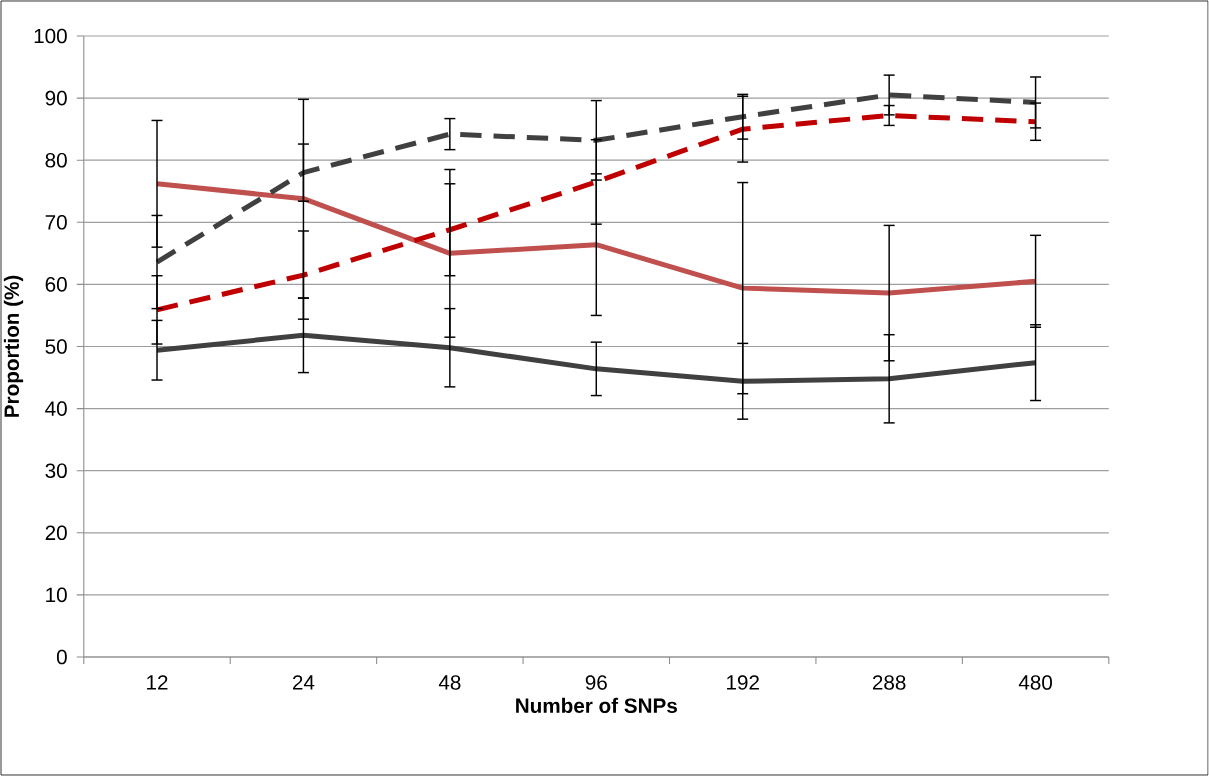 This screenshot has height=776, width=1209. I want to click on y-tick-label: 10, so click(56, 595).